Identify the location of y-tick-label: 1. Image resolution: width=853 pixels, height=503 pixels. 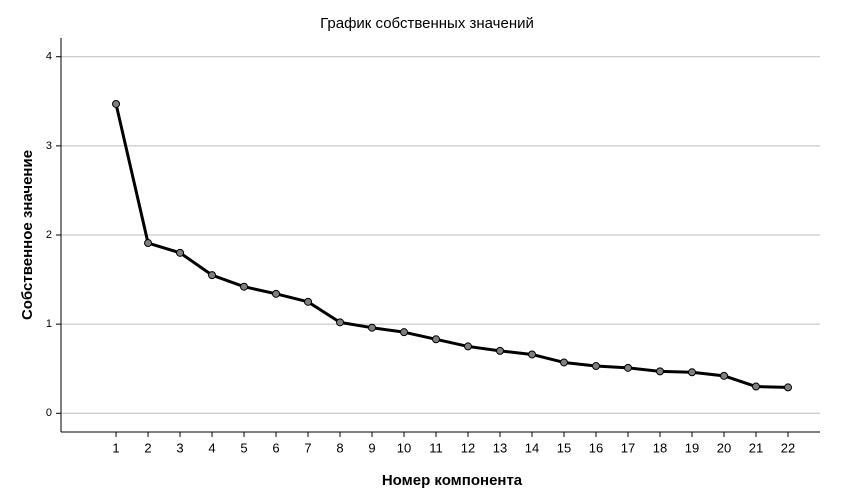
(49, 324).